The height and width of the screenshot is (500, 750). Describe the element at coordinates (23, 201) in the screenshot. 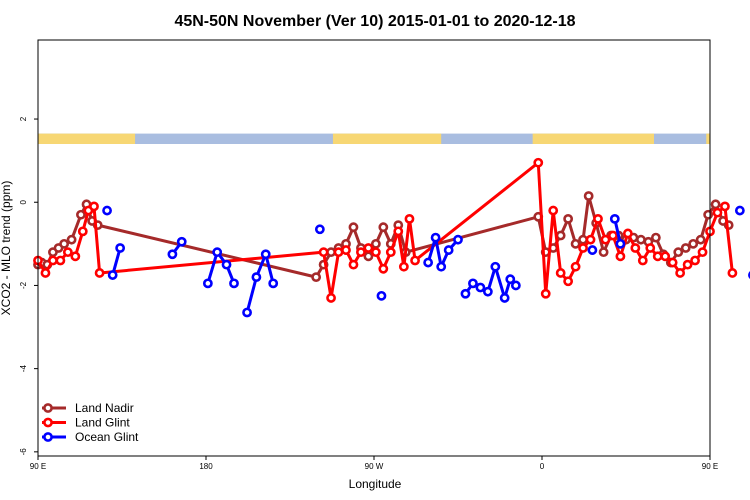

I see `y-tick-label: 0` at that location.